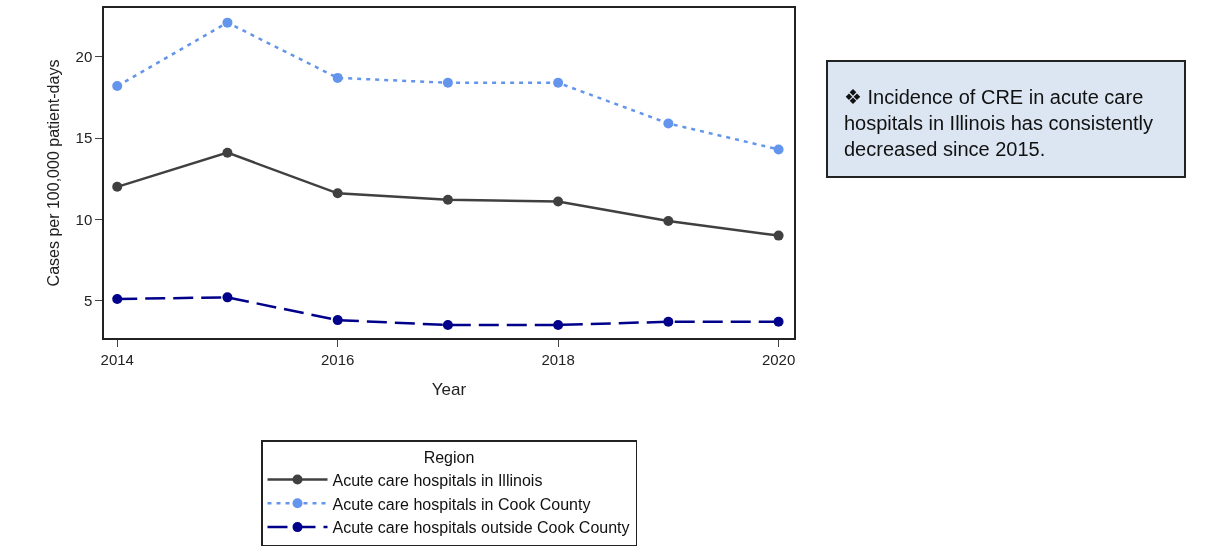 The width and height of the screenshot is (1214, 554). Describe the element at coordinates (117, 359) in the screenshot. I see `x-tick-label: 2014` at that location.